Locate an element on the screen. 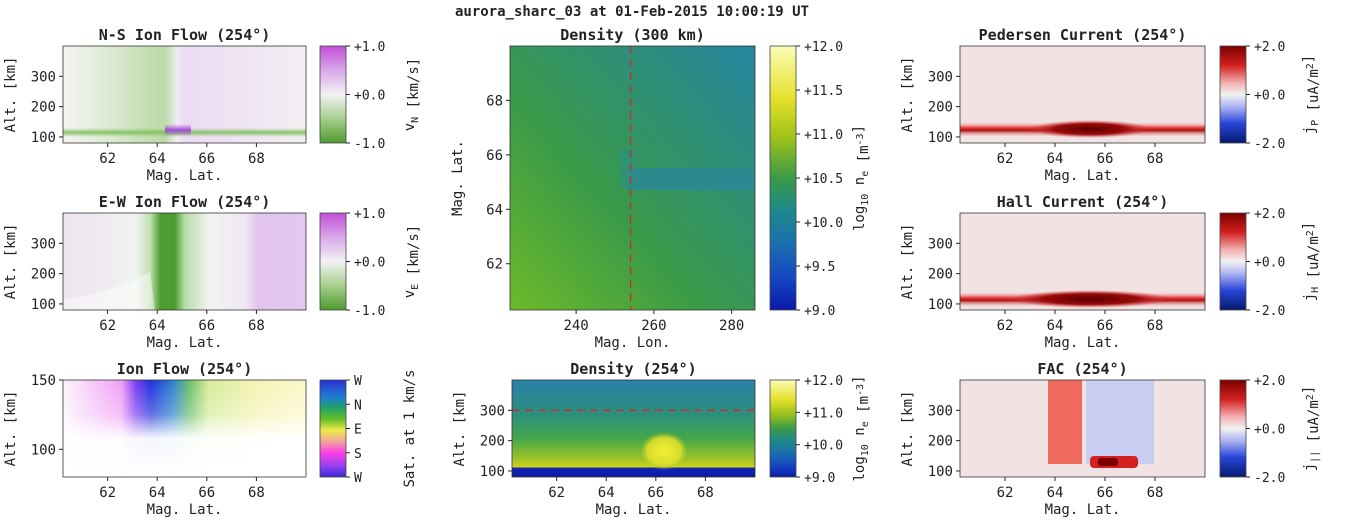 Image resolution: width=1350 pixels, height=529 pixels. colorbar-density-map is located at coordinates (783, 178).